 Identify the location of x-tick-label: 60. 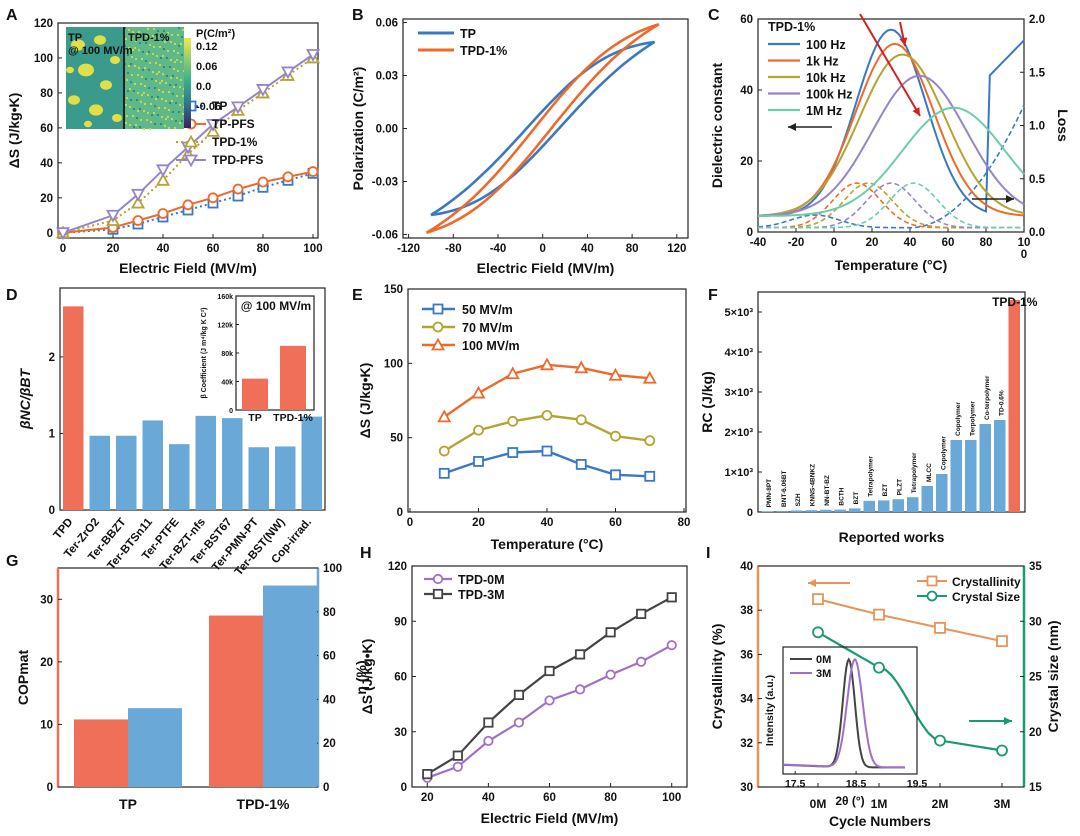
(549, 798).